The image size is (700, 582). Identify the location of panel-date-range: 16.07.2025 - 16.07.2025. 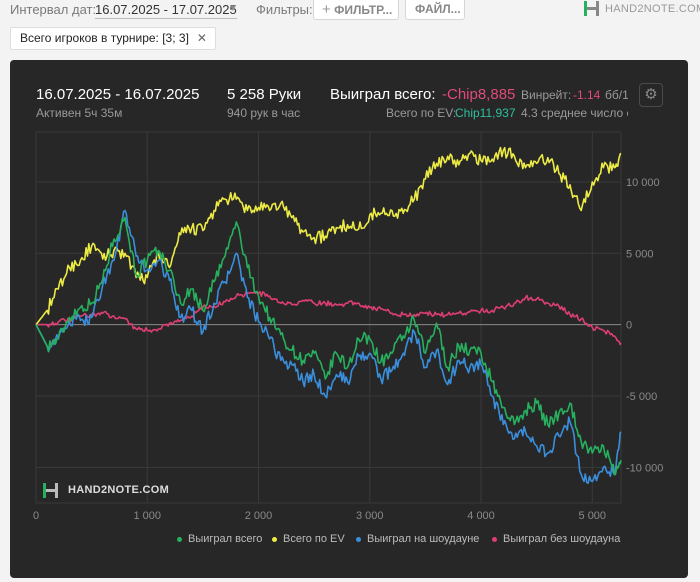
(118, 94).